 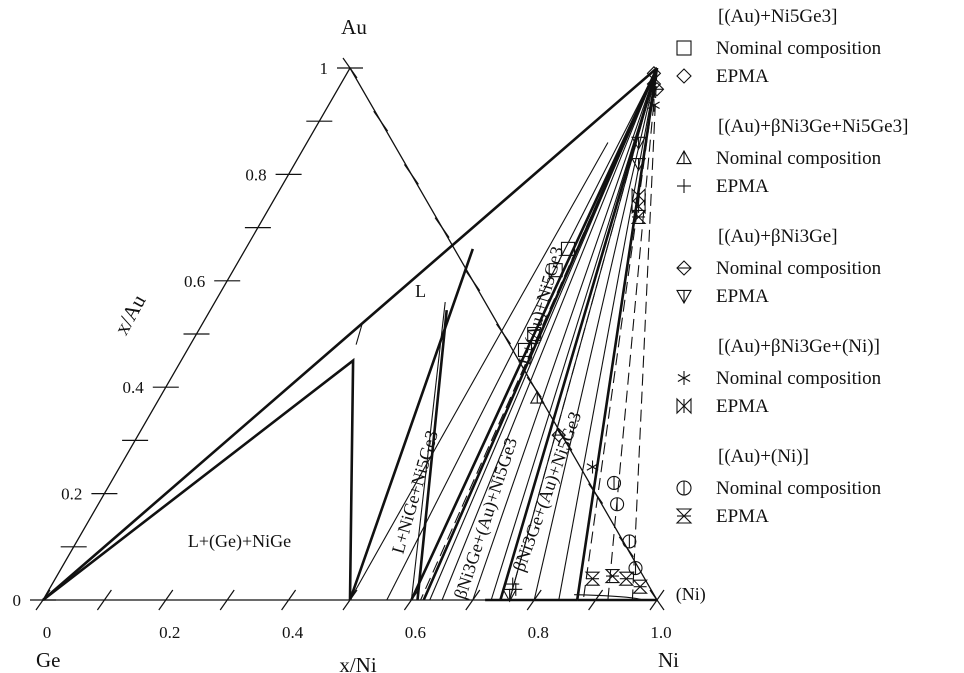 I want to click on legend-group-title: [(Au)+Ni5Ge3], so click(x=777, y=16).